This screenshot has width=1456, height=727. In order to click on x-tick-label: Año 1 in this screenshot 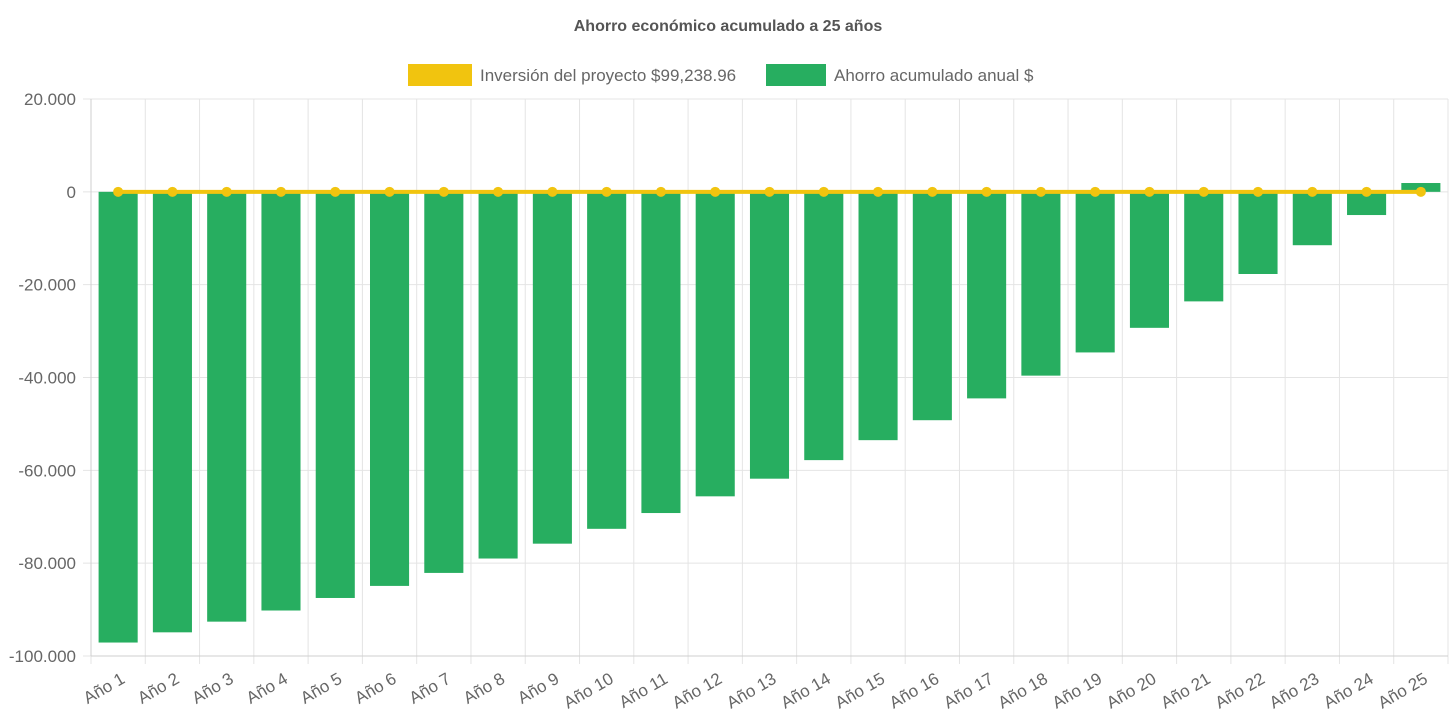, I will do `click(104, 688)`.